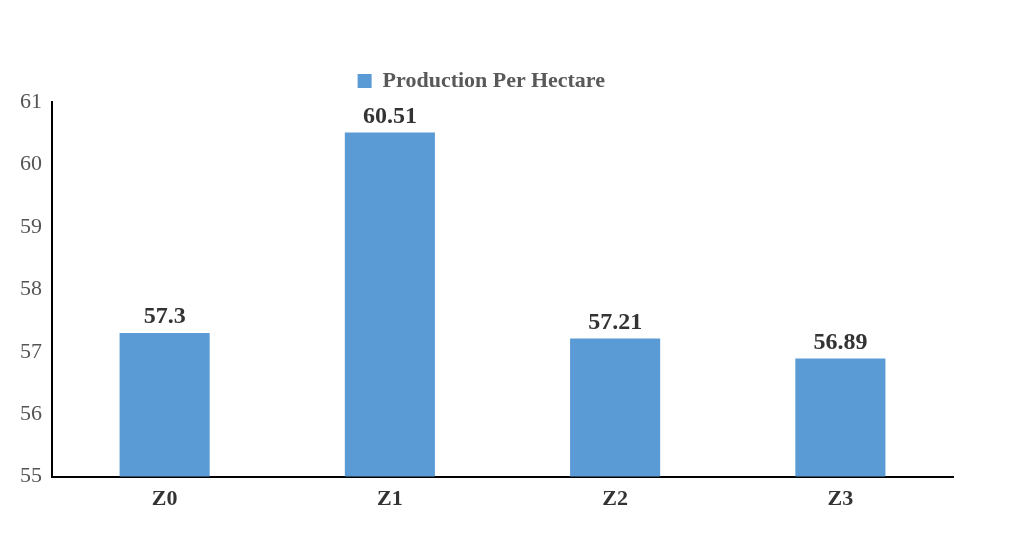 This screenshot has height=533, width=1013. What do you see at coordinates (389, 114) in the screenshot?
I see `data-label: 60.51` at bounding box center [389, 114].